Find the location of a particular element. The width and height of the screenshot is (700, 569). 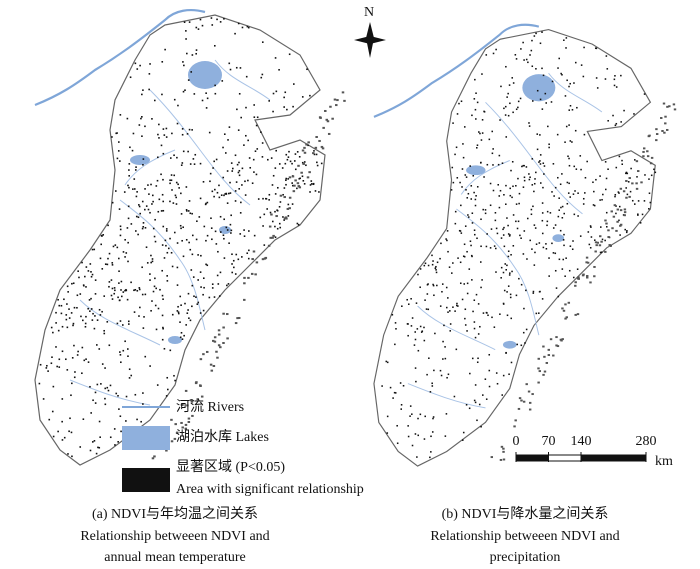

scale-label: 70 is located at coordinates (549, 441).